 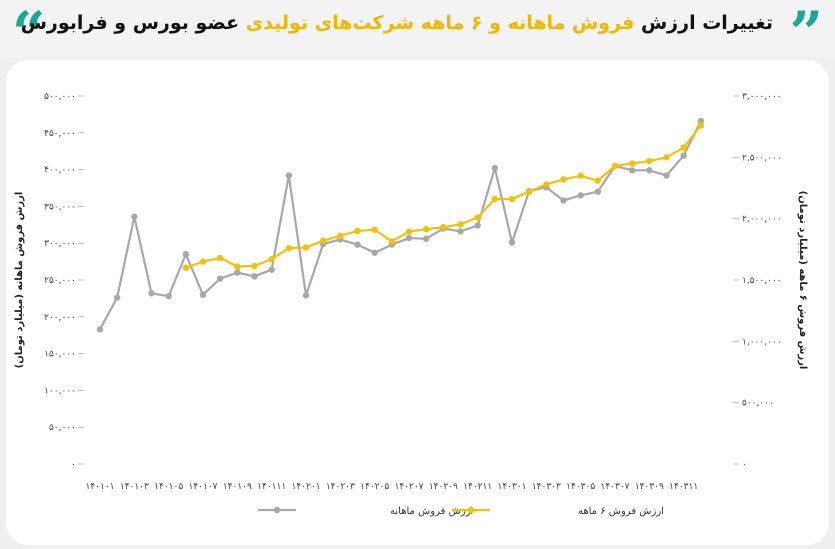 What do you see at coordinates (706, 23) in the screenshot?
I see `title-part1: تغییرات ارزش` at bounding box center [706, 23].